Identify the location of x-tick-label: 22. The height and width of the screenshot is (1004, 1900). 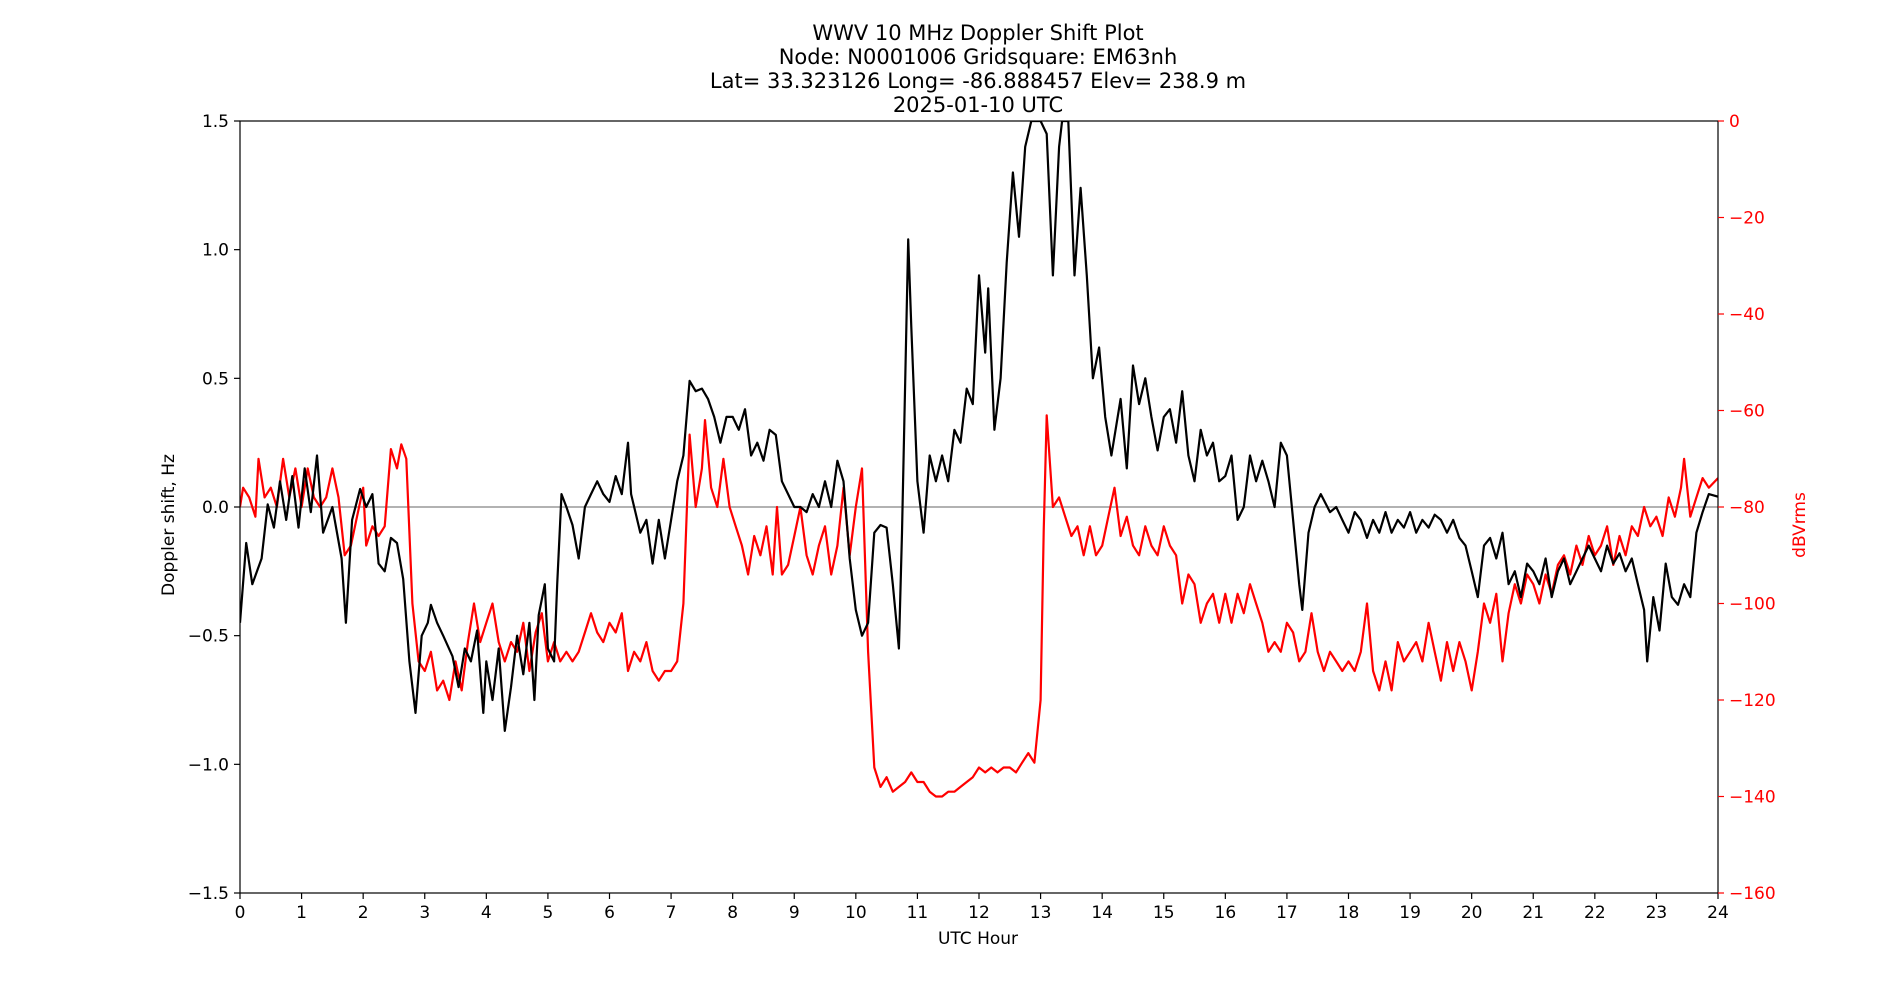
(1595, 913).